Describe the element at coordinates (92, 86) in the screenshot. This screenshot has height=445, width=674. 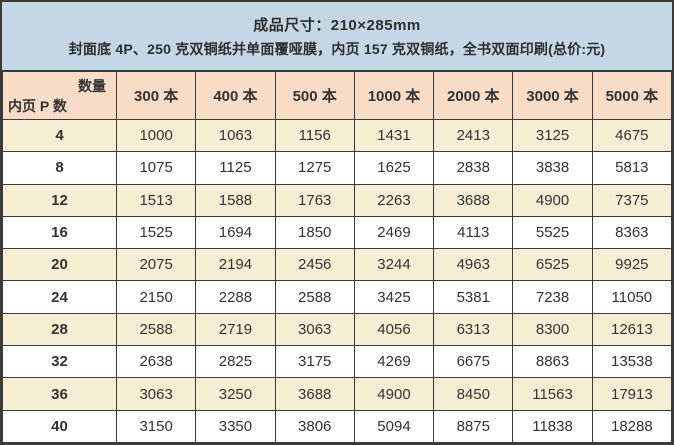
I see `corner-quantity-label: 数量` at that location.